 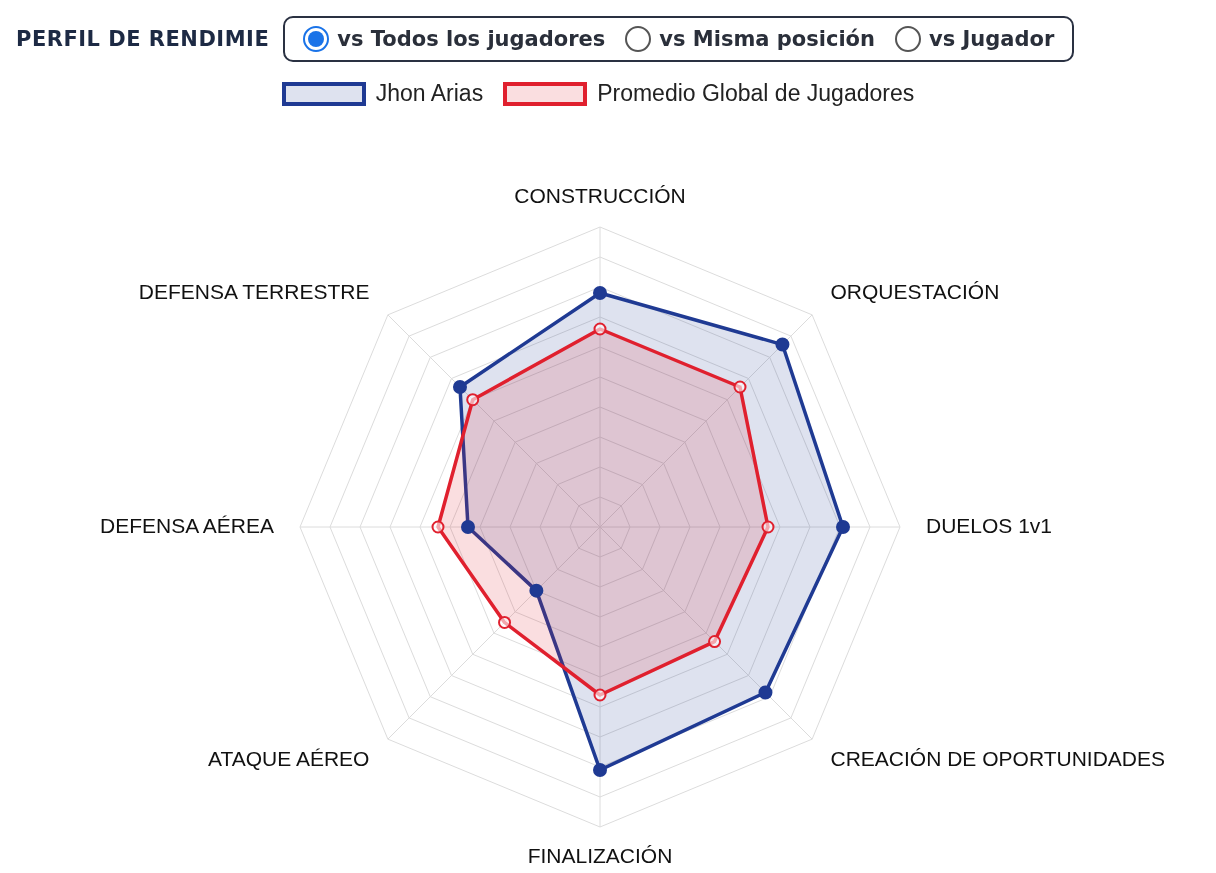 I want to click on legend-label: Promedio Global de Jugadores, so click(x=756, y=93).